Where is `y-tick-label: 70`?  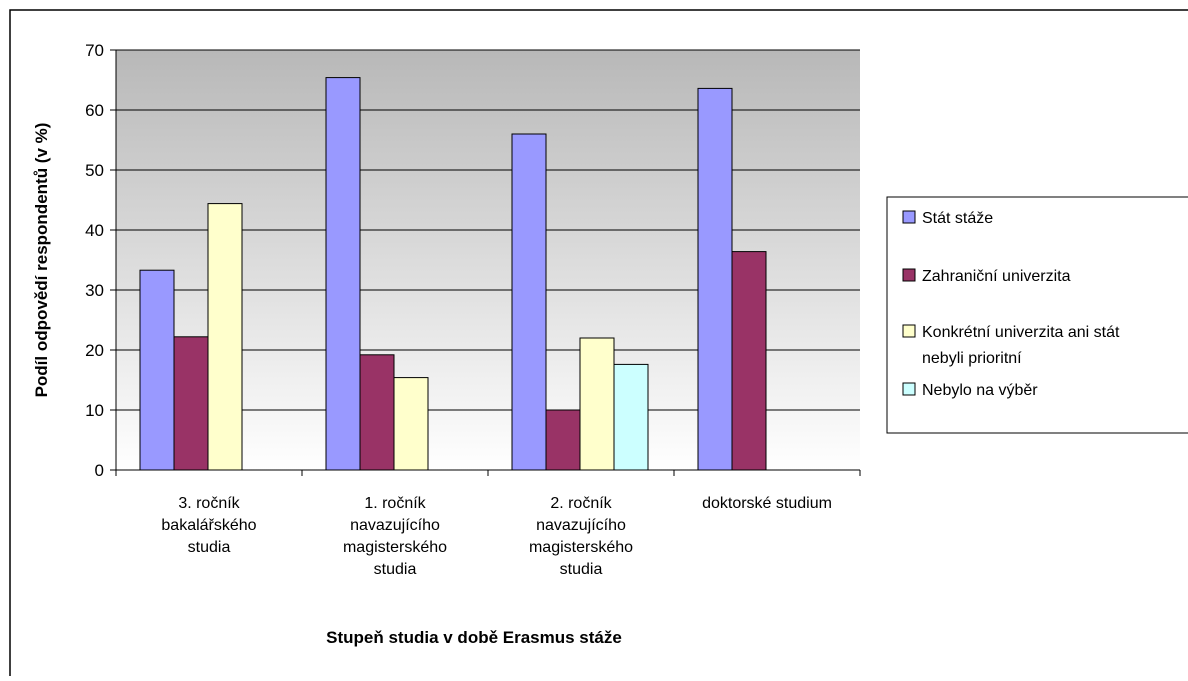 y-tick-label: 70 is located at coordinates (94, 50).